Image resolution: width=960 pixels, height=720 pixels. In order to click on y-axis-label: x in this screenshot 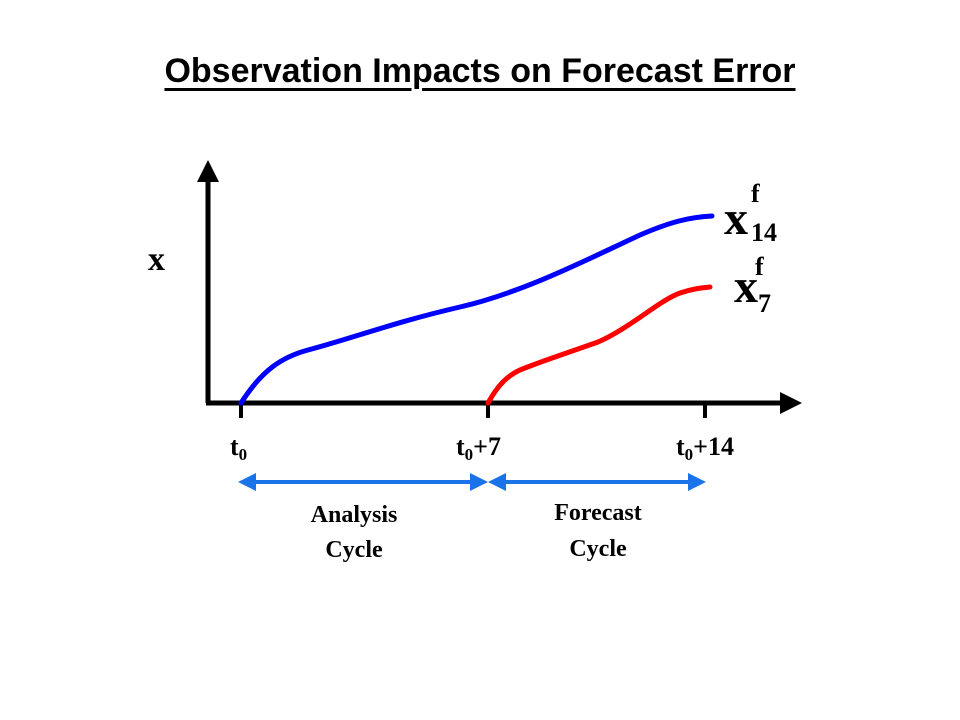, I will do `click(156, 259)`.